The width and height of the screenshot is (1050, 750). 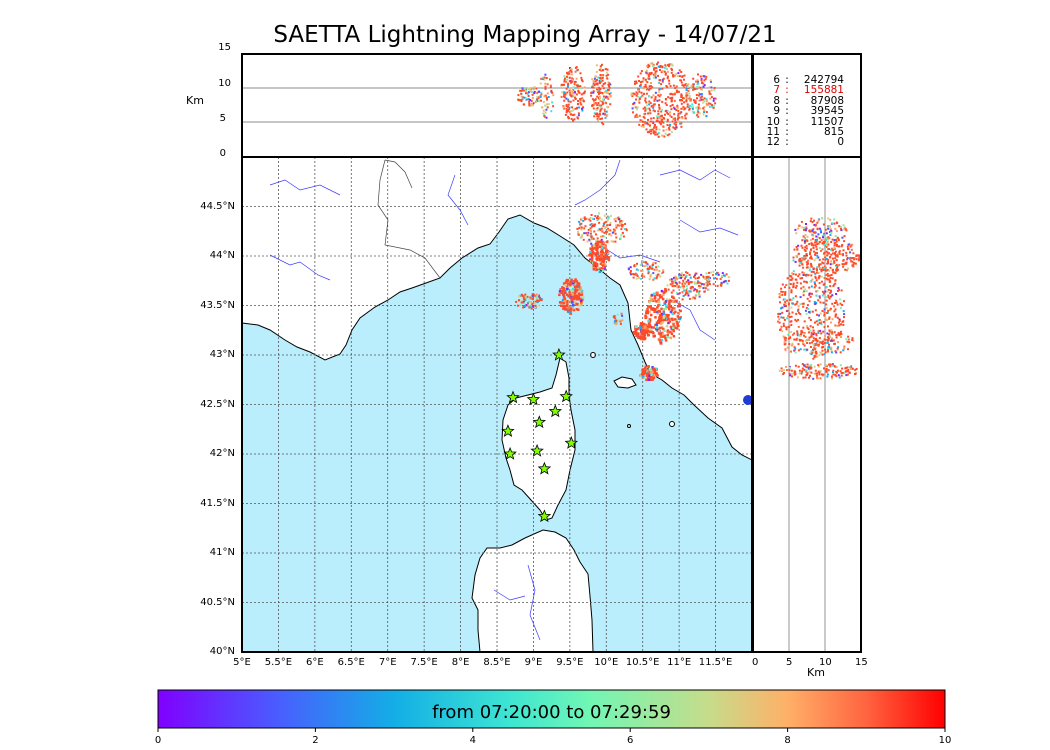 I want to click on side-tick-15: 15, so click(x=861, y=662).